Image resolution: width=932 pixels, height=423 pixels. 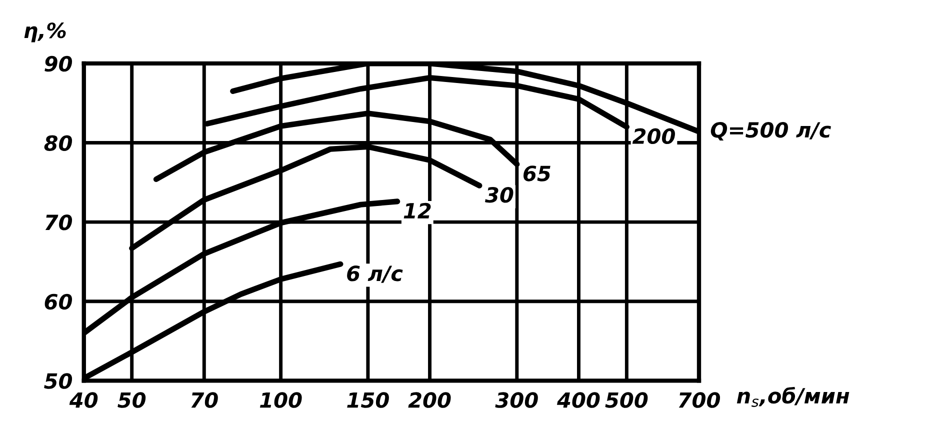 I want to click on y-tick-label: 80, so click(x=58, y=143).